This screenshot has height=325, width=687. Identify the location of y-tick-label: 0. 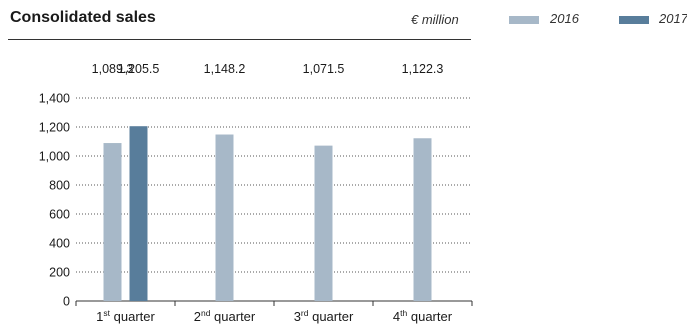
(66, 302).